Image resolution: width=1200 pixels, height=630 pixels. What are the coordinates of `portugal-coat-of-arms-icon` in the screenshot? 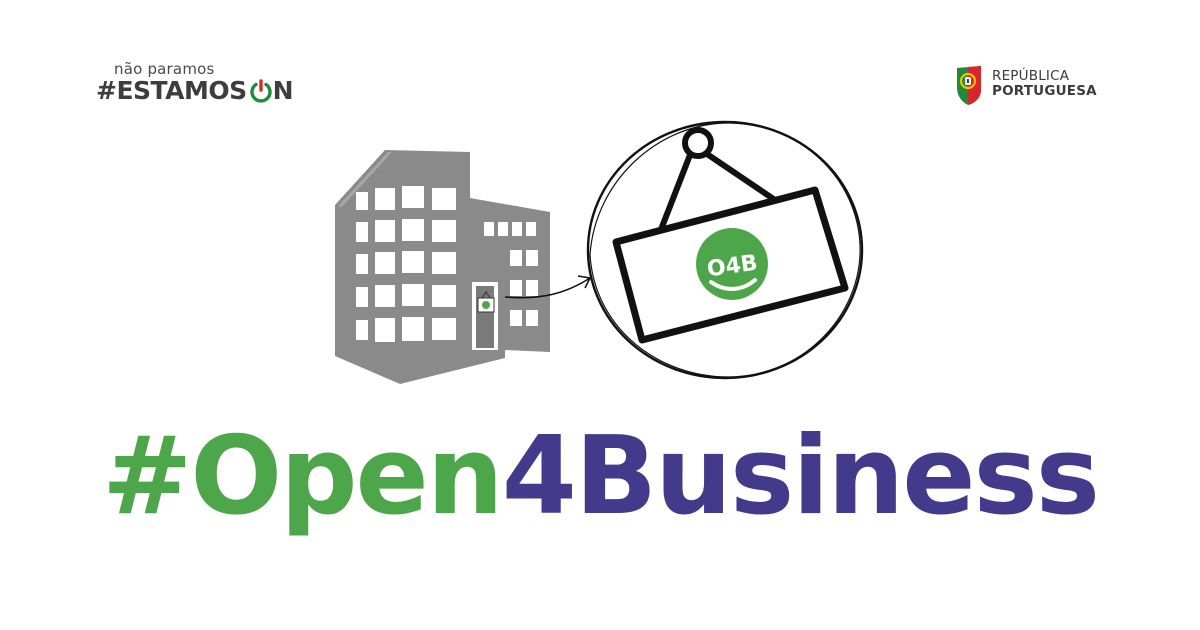 It's located at (969, 85).